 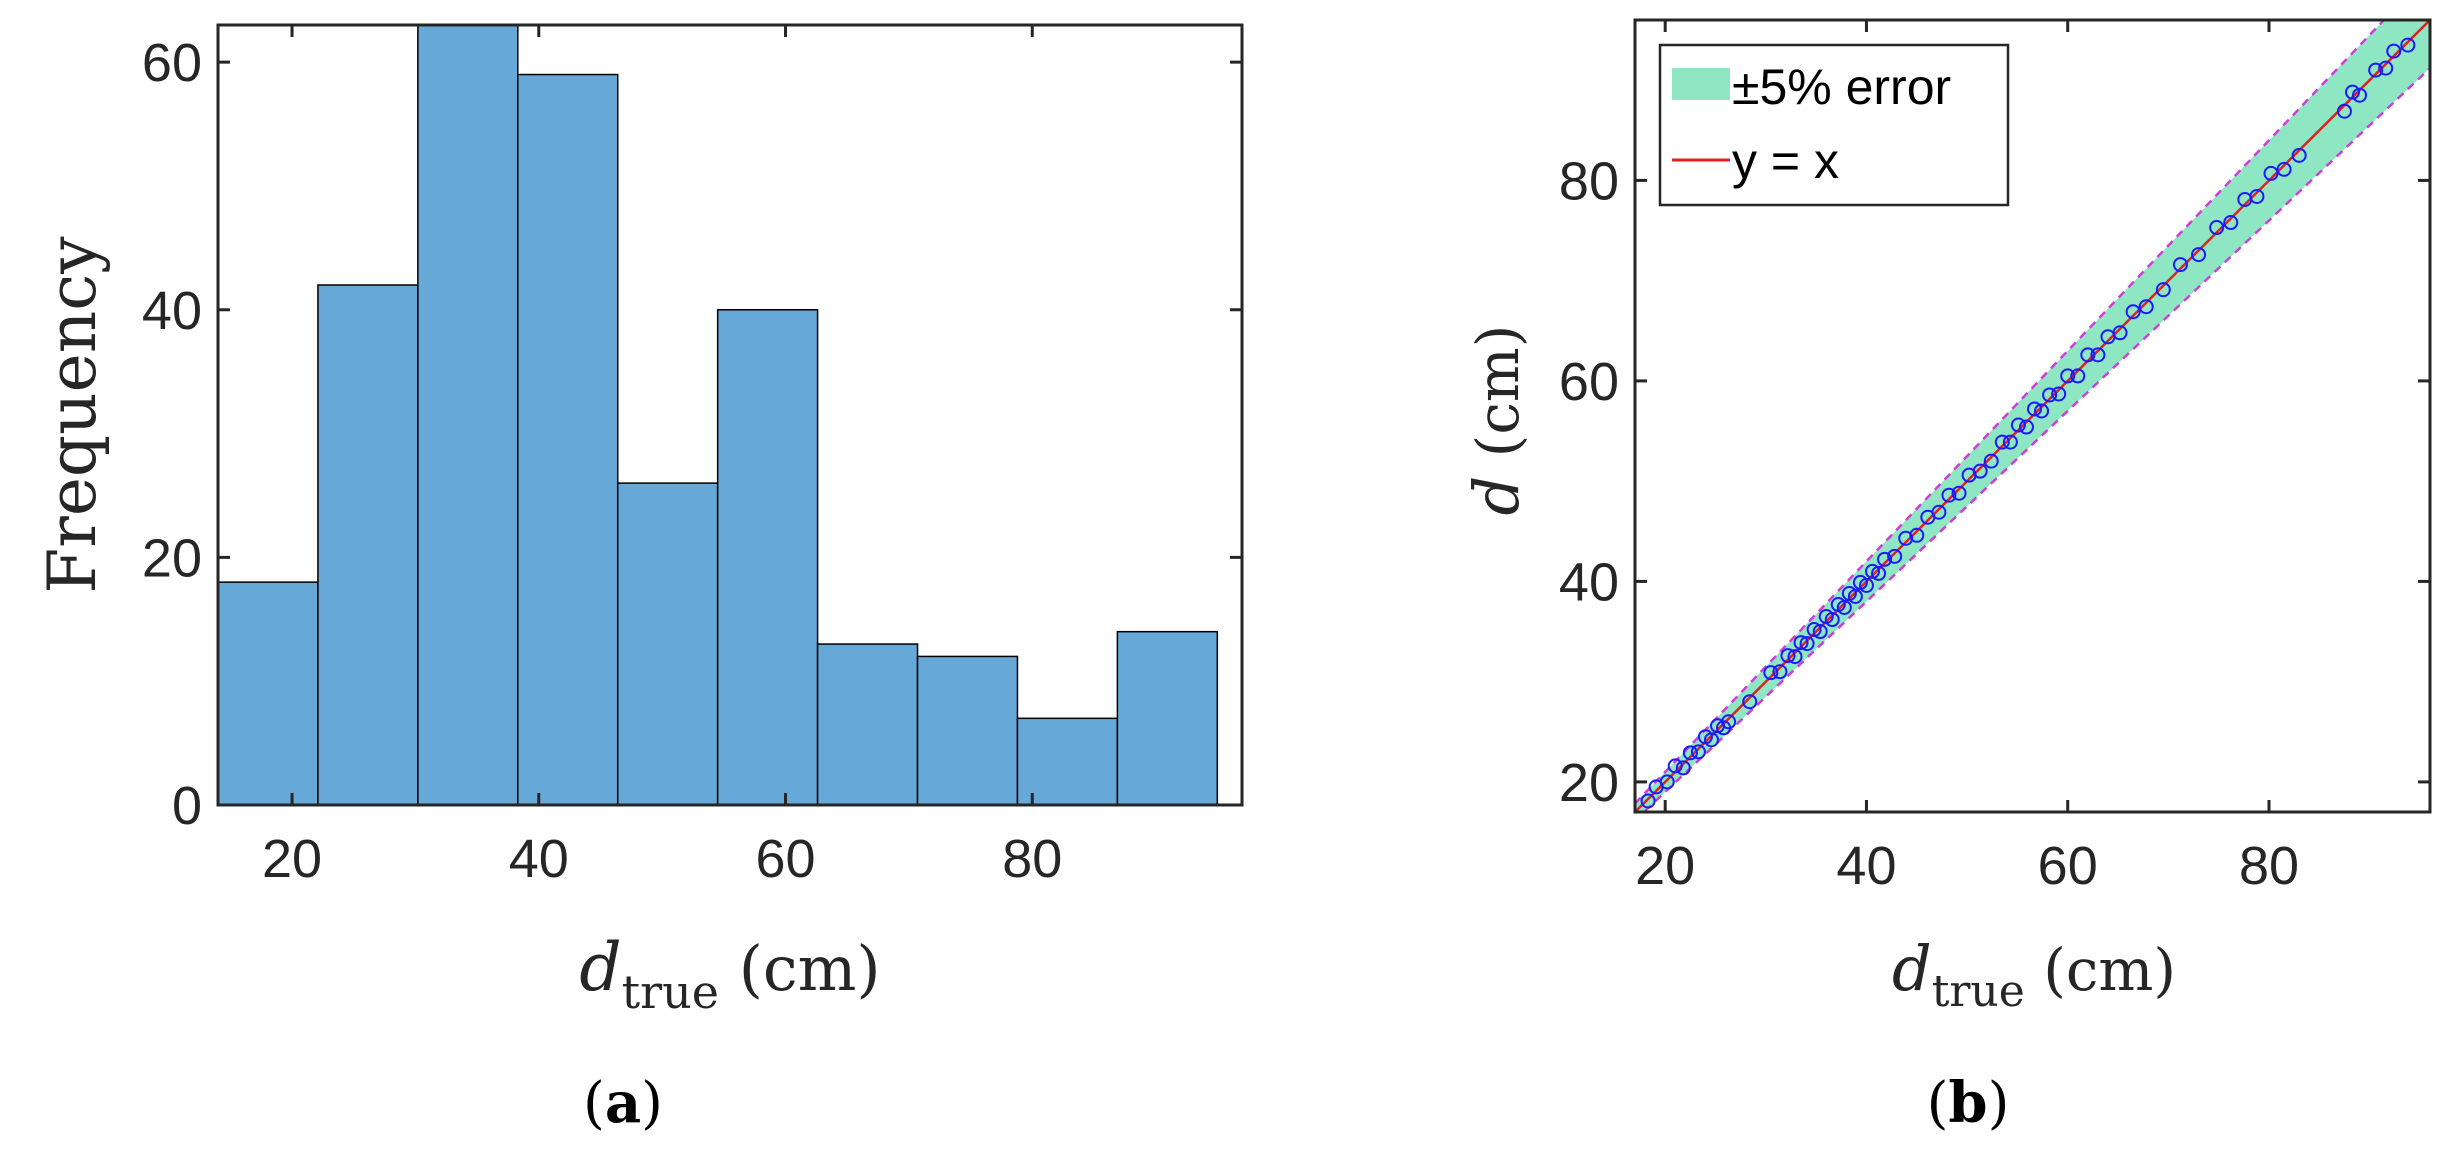 I want to click on histogram-y-tick-label: 40, so click(x=172, y=311).